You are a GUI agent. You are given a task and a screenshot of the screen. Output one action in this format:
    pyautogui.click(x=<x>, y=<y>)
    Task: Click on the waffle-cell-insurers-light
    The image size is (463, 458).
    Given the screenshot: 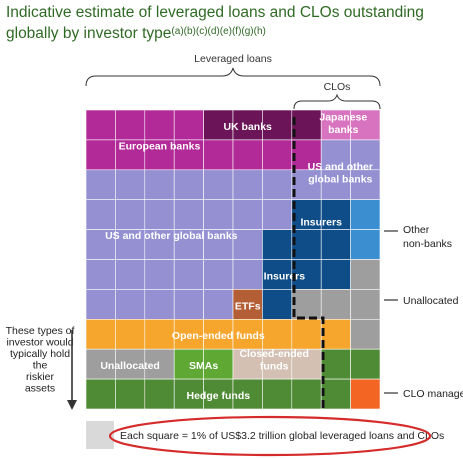 What is the action you would take?
    pyautogui.click(x=365, y=214)
    